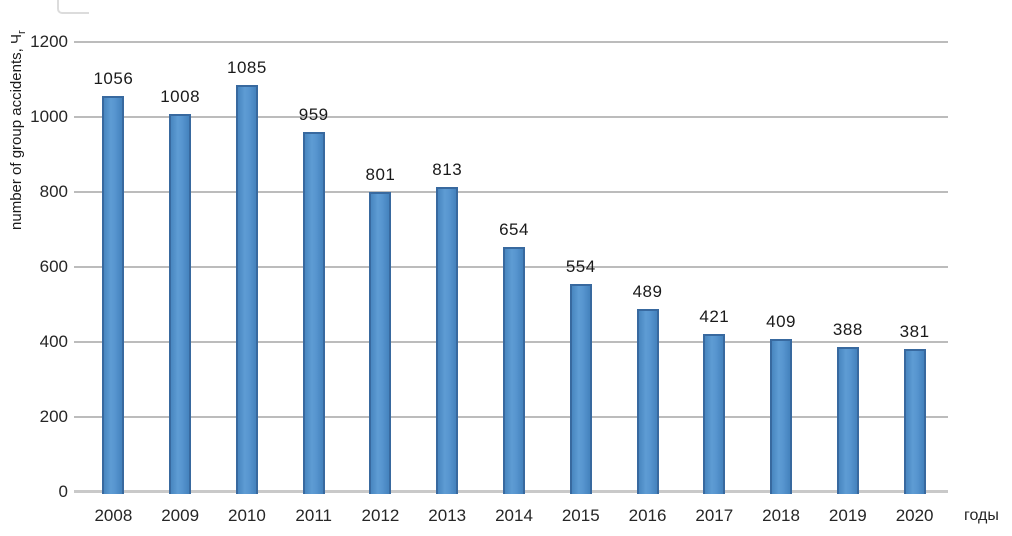  Describe the element at coordinates (781, 515) in the screenshot. I see `x-tick-label: 2018` at that location.